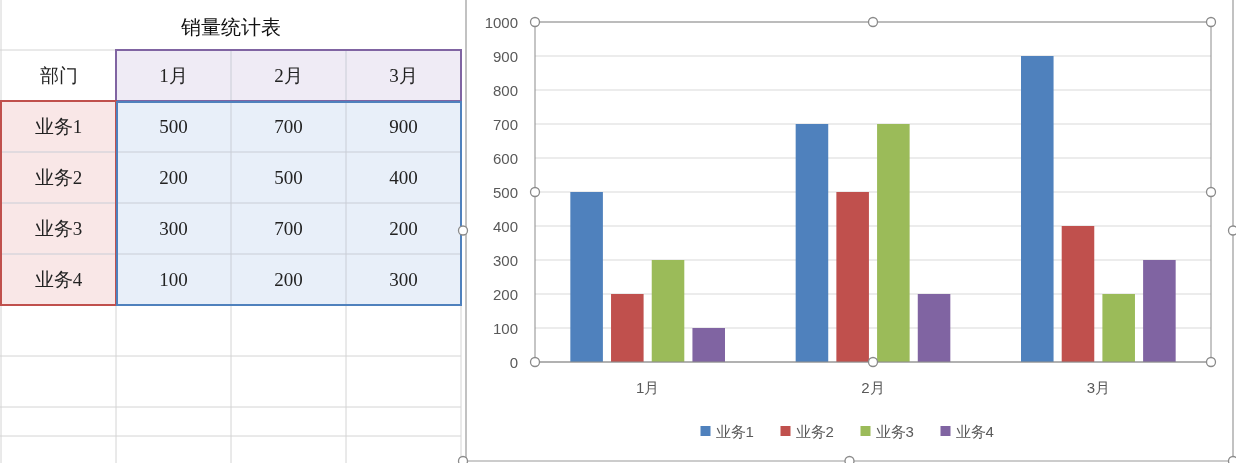 Image resolution: width=1236 pixels, height=463 pixels. What do you see at coordinates (505, 192) in the screenshot?
I see `y-tick-label: 500` at bounding box center [505, 192].